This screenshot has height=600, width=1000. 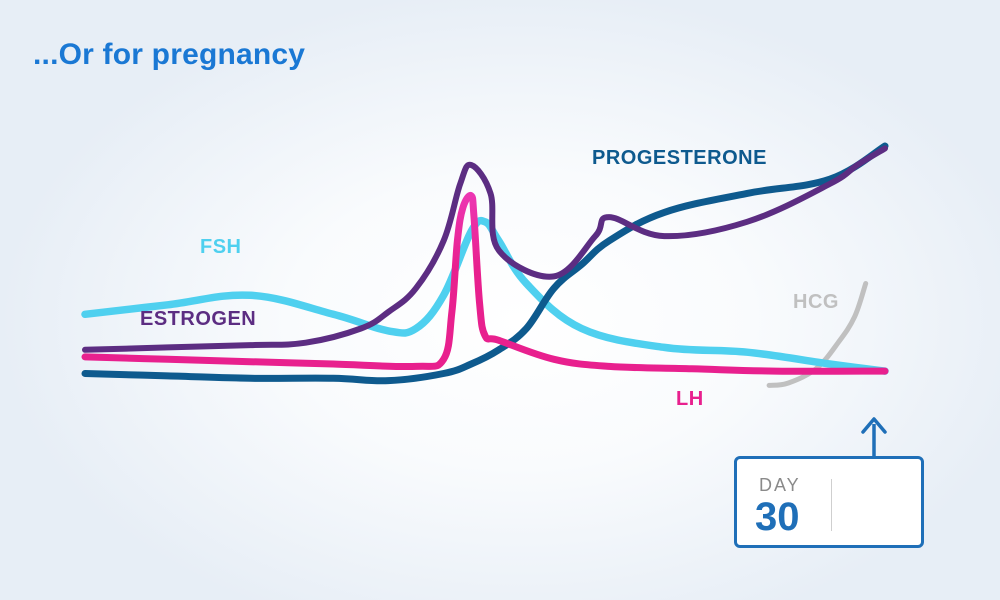 I want to click on series-label-fsh: FSH, so click(x=221, y=247).